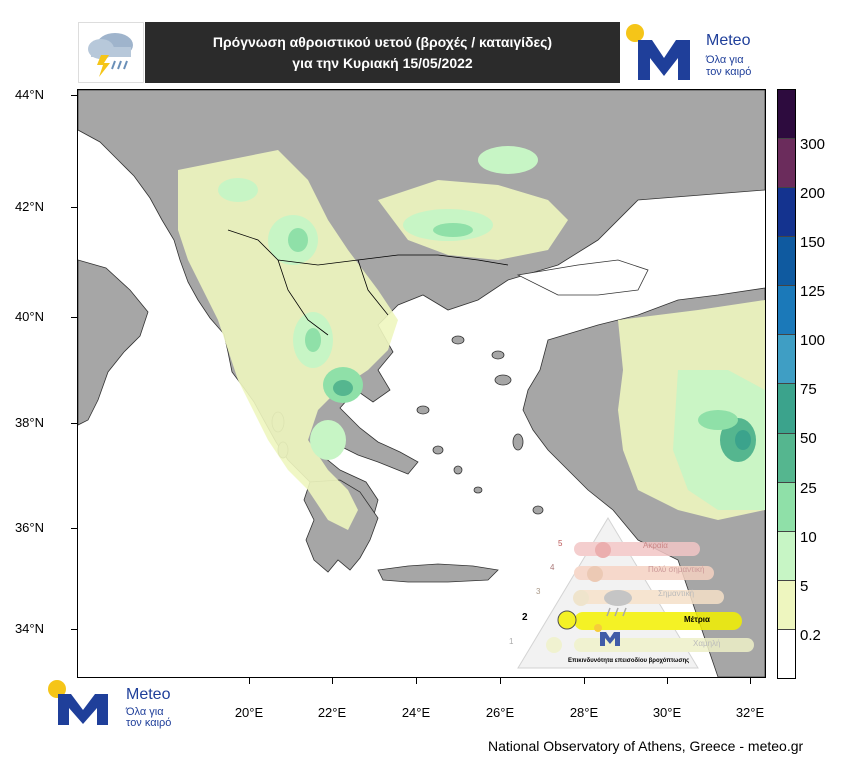  Describe the element at coordinates (29, 316) in the screenshot. I see `lat-label-40: 40°N` at that location.